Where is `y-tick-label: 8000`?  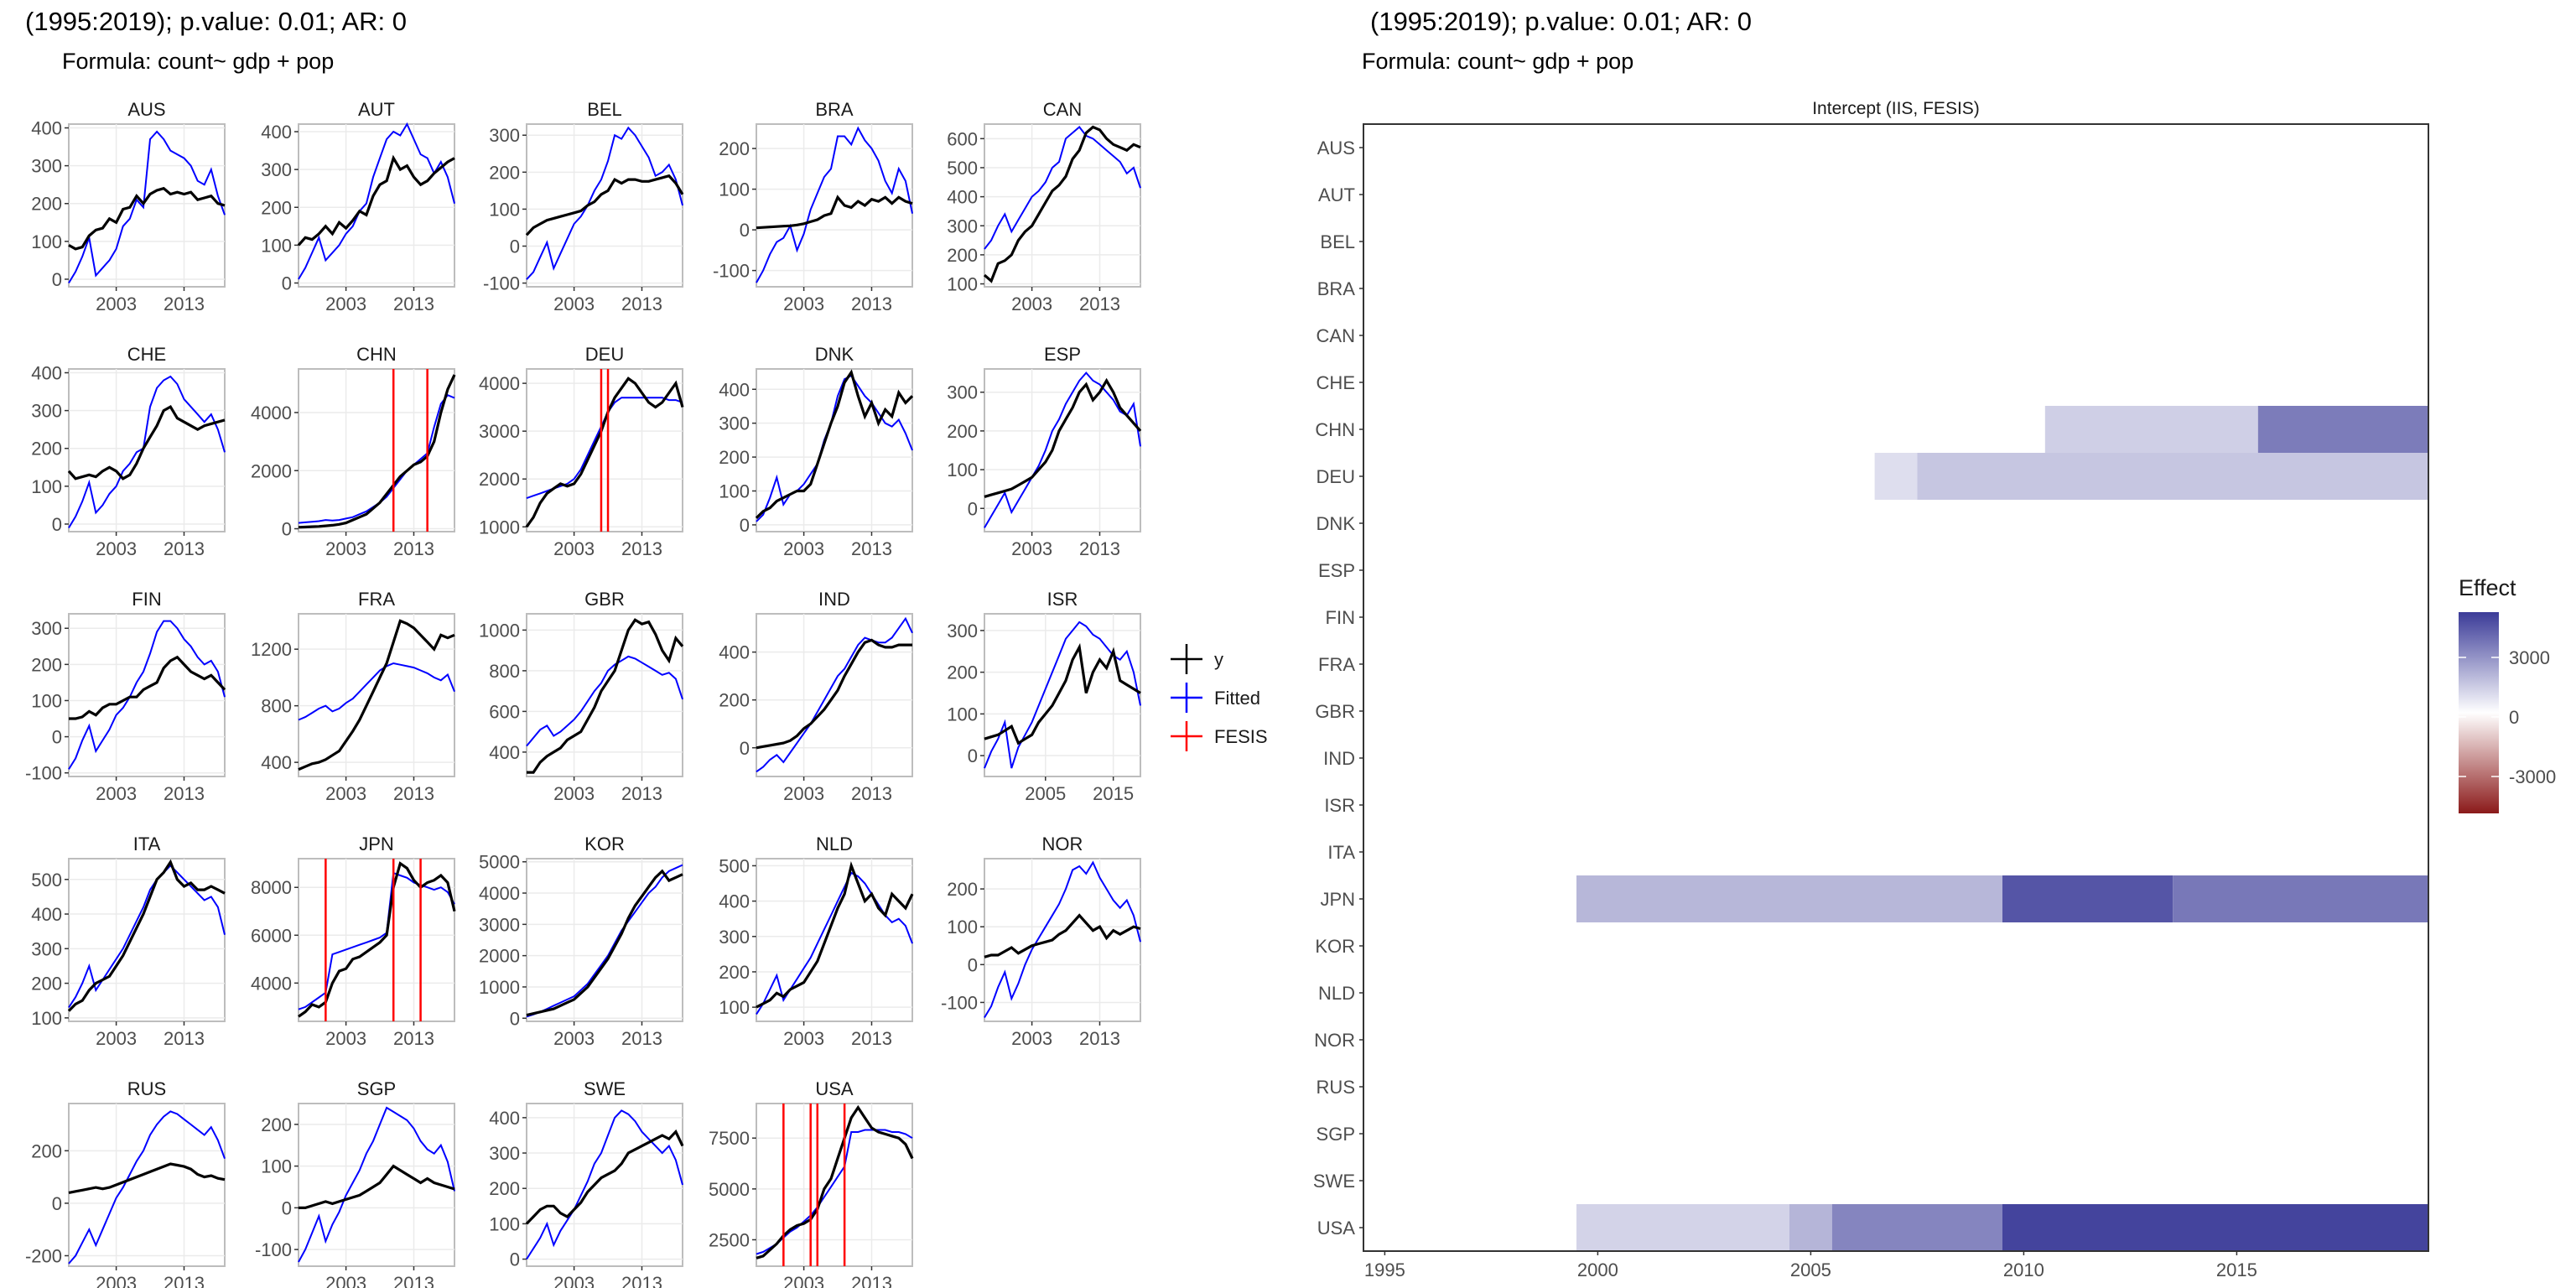
y-tick-label: 8000 is located at coordinates (271, 887).